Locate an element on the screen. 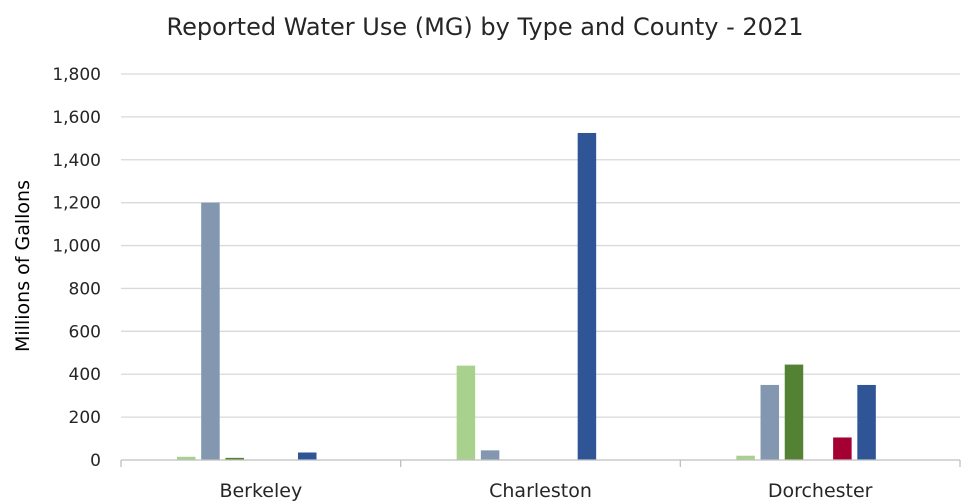 This screenshot has height=503, width=964. y-tick-label: 600 is located at coordinates (85, 332).